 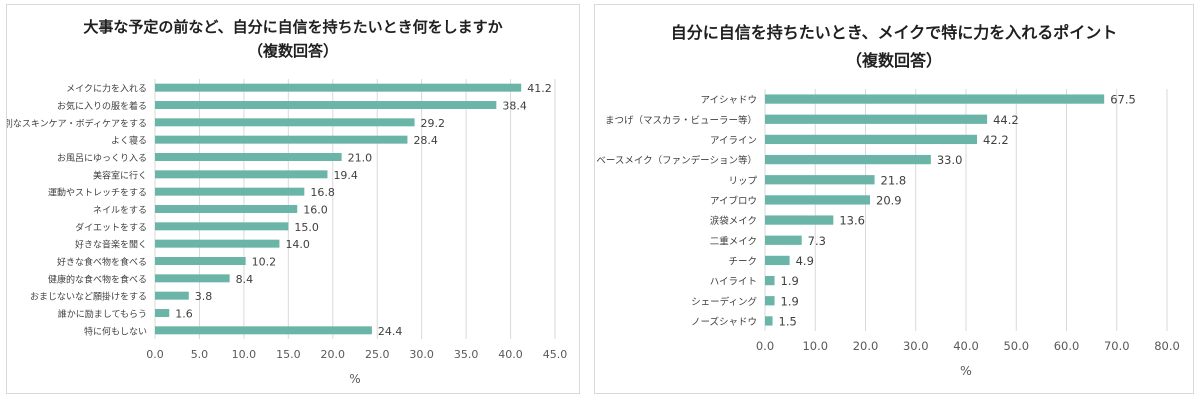 What do you see at coordinates (866, 346) in the screenshot?
I see `right-x-tick-label: 20.0` at bounding box center [866, 346].